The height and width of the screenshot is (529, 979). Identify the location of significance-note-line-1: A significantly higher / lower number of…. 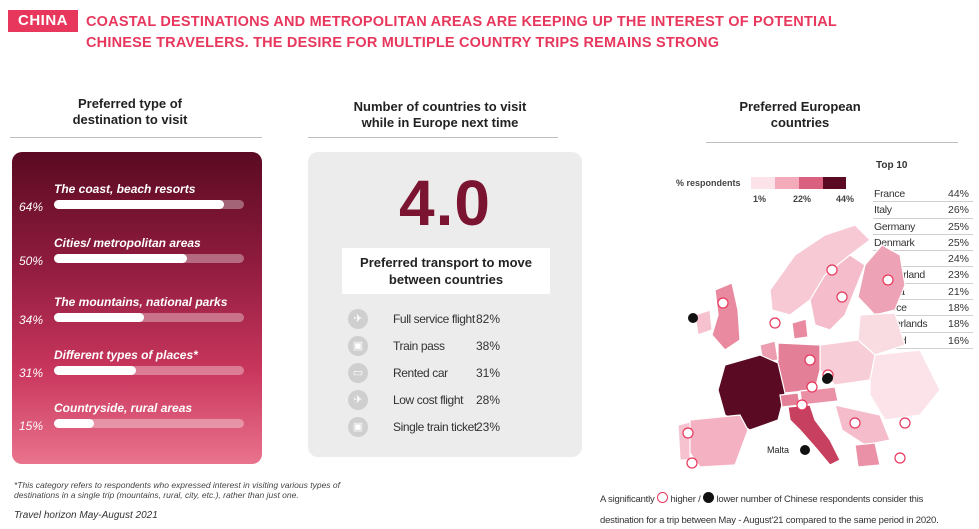
(789, 499).